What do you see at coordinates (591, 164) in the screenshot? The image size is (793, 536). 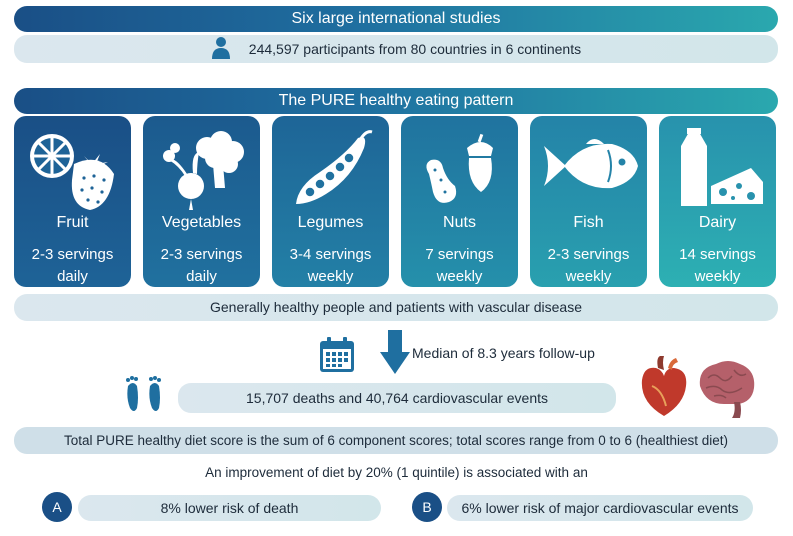 I see `fish-icon` at bounding box center [591, 164].